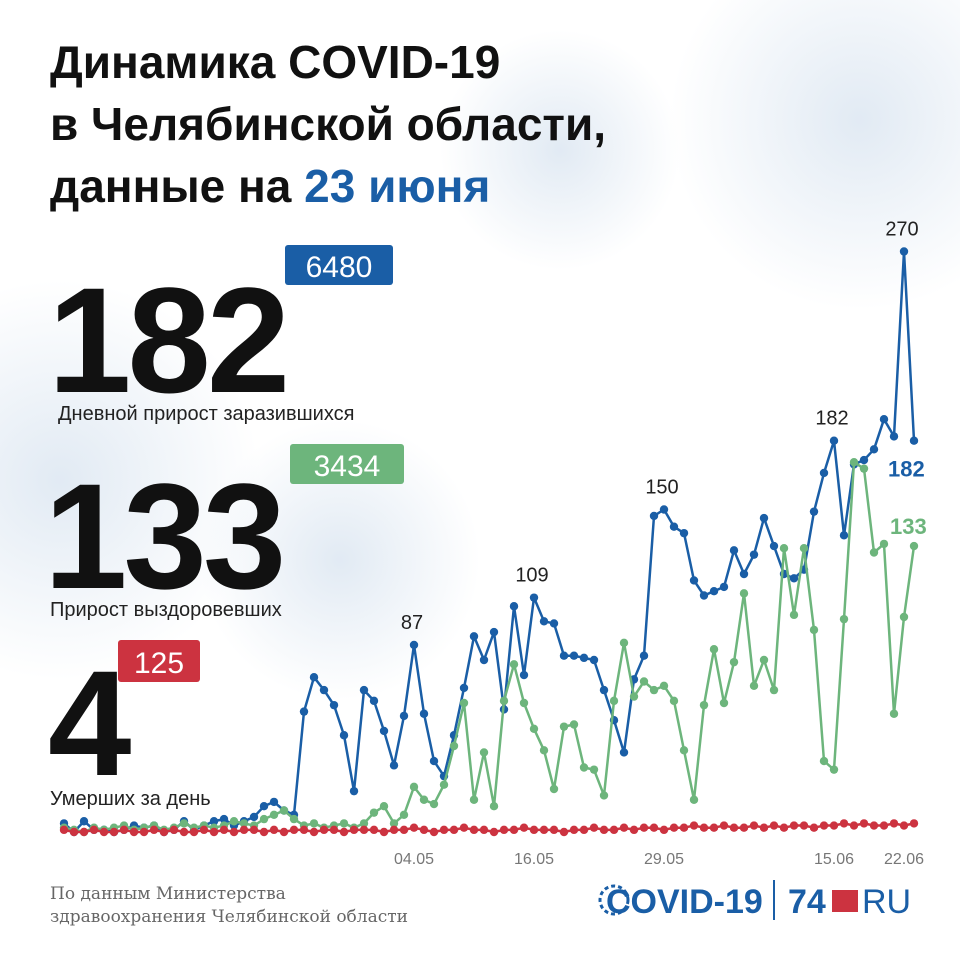 This screenshot has width=960, height=960. What do you see at coordinates (807, 902) in the screenshot?
I see `logo-num: 74` at bounding box center [807, 902].